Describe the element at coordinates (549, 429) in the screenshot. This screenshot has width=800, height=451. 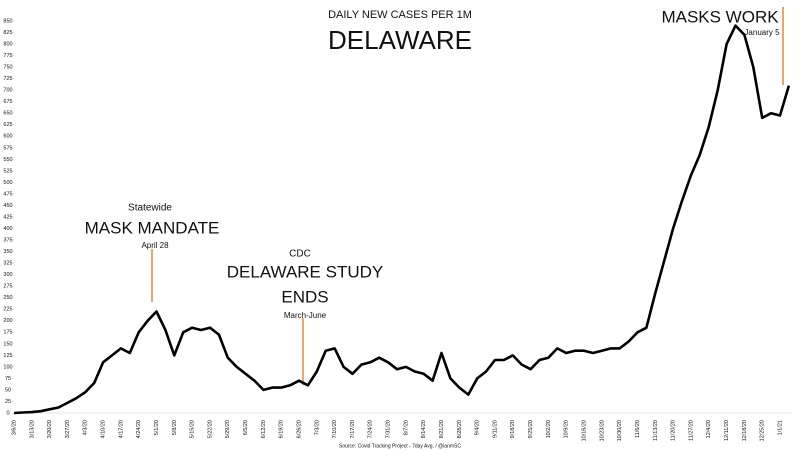
I see `x-tick-label: 10/2/20` at that location.